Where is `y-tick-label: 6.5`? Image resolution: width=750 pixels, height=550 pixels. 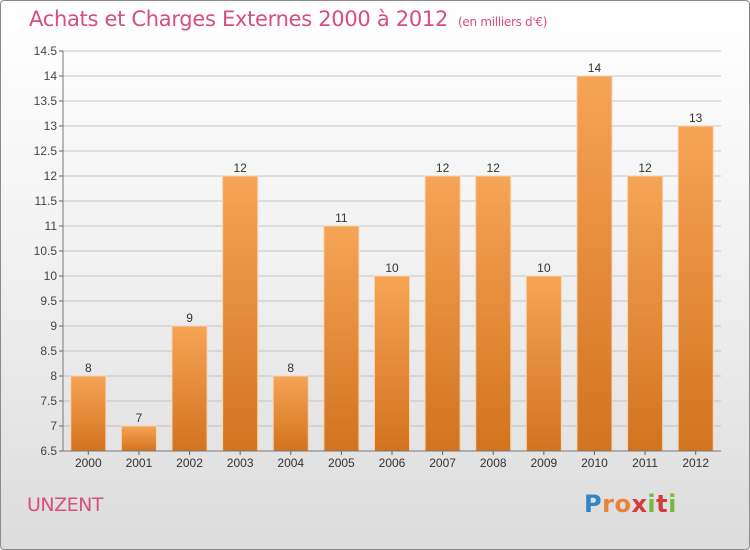
y-tick-label: 6.5 is located at coordinates (48, 451).